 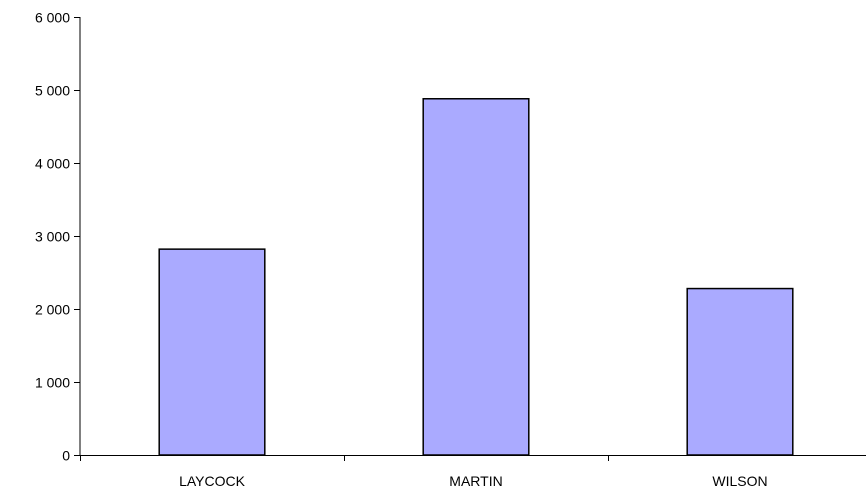 What do you see at coordinates (212, 481) in the screenshot?
I see `x-tick-label: LAYCOCK` at bounding box center [212, 481].